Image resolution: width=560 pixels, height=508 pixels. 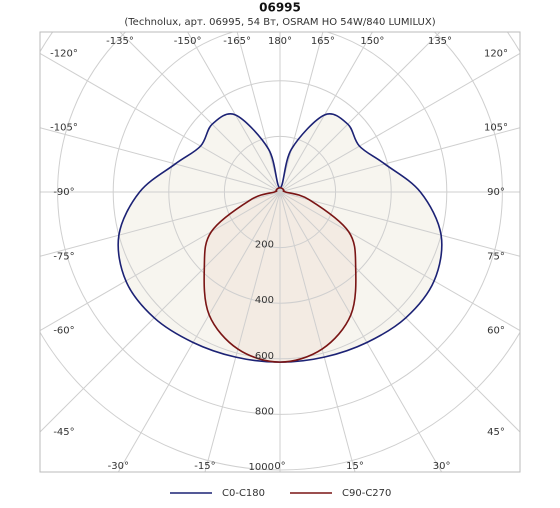 What do you see at coordinates (496, 53) in the screenshot?
I see `angle-tick-label: 120°` at bounding box center [496, 53].